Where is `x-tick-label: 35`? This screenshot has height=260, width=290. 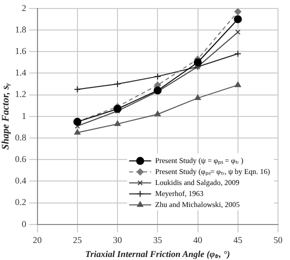
x-tick-label: 35 is located at coordinates (158, 240).